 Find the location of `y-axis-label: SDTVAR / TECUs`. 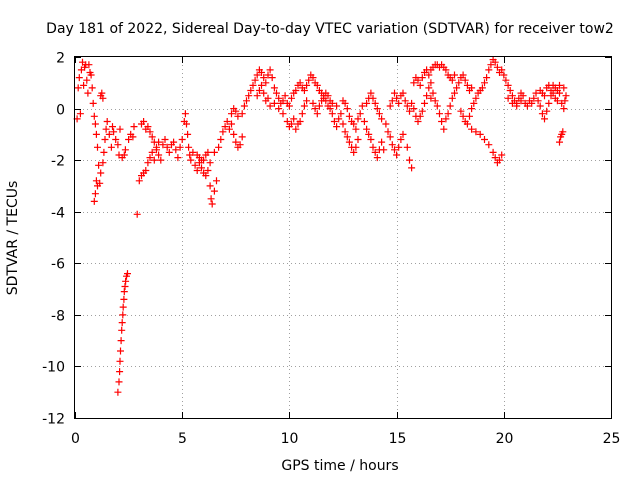

y-axis-label: SDTVAR / TECUs is located at coordinates (13, 238).